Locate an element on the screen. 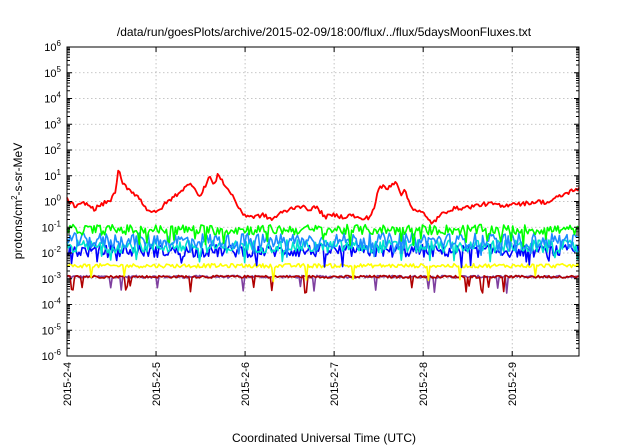  y-tick-label: 10⁻⁵ is located at coordinates (52, 329).